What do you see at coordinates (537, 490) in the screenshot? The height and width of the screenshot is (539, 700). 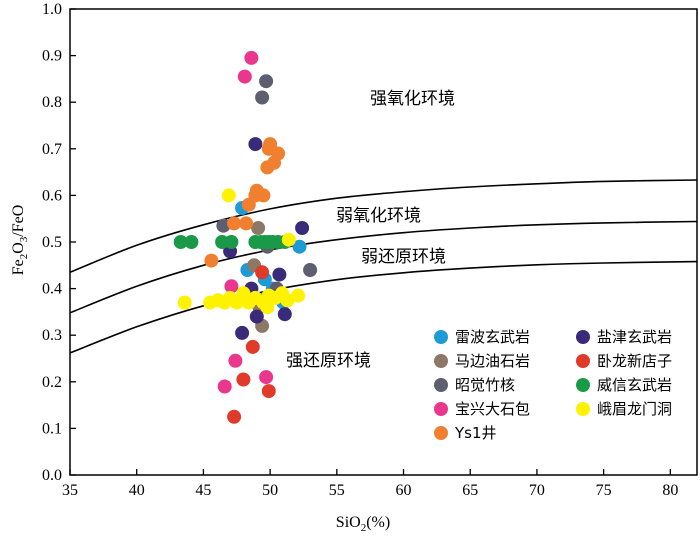 I see `x-tick-label-70: 70` at bounding box center [537, 490].